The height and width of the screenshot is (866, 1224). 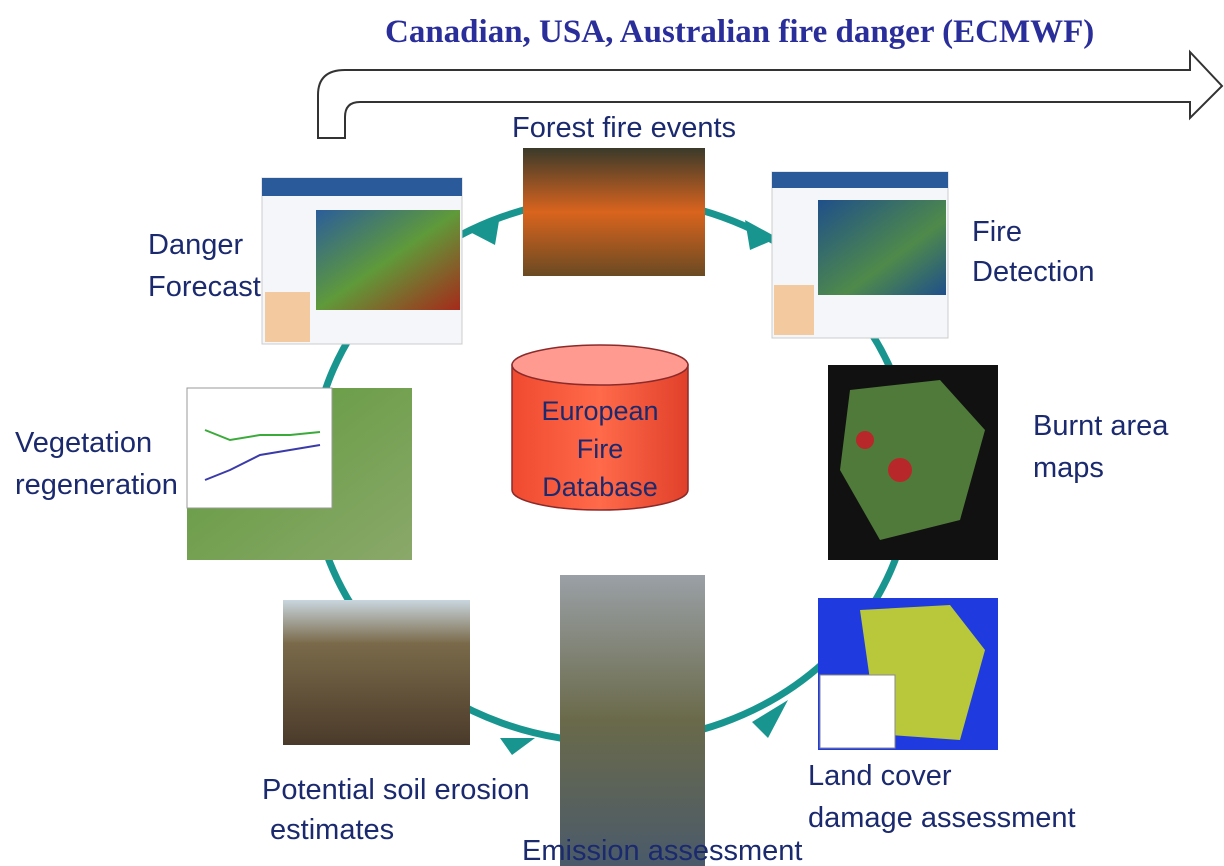 I want to click on node-label: regeneration, so click(x=96, y=485).